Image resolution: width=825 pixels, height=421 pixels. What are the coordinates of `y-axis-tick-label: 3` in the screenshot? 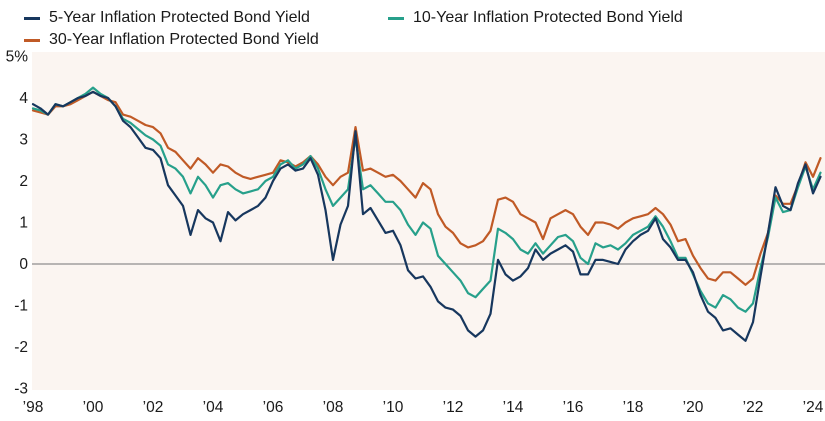 It's located at (23, 140).